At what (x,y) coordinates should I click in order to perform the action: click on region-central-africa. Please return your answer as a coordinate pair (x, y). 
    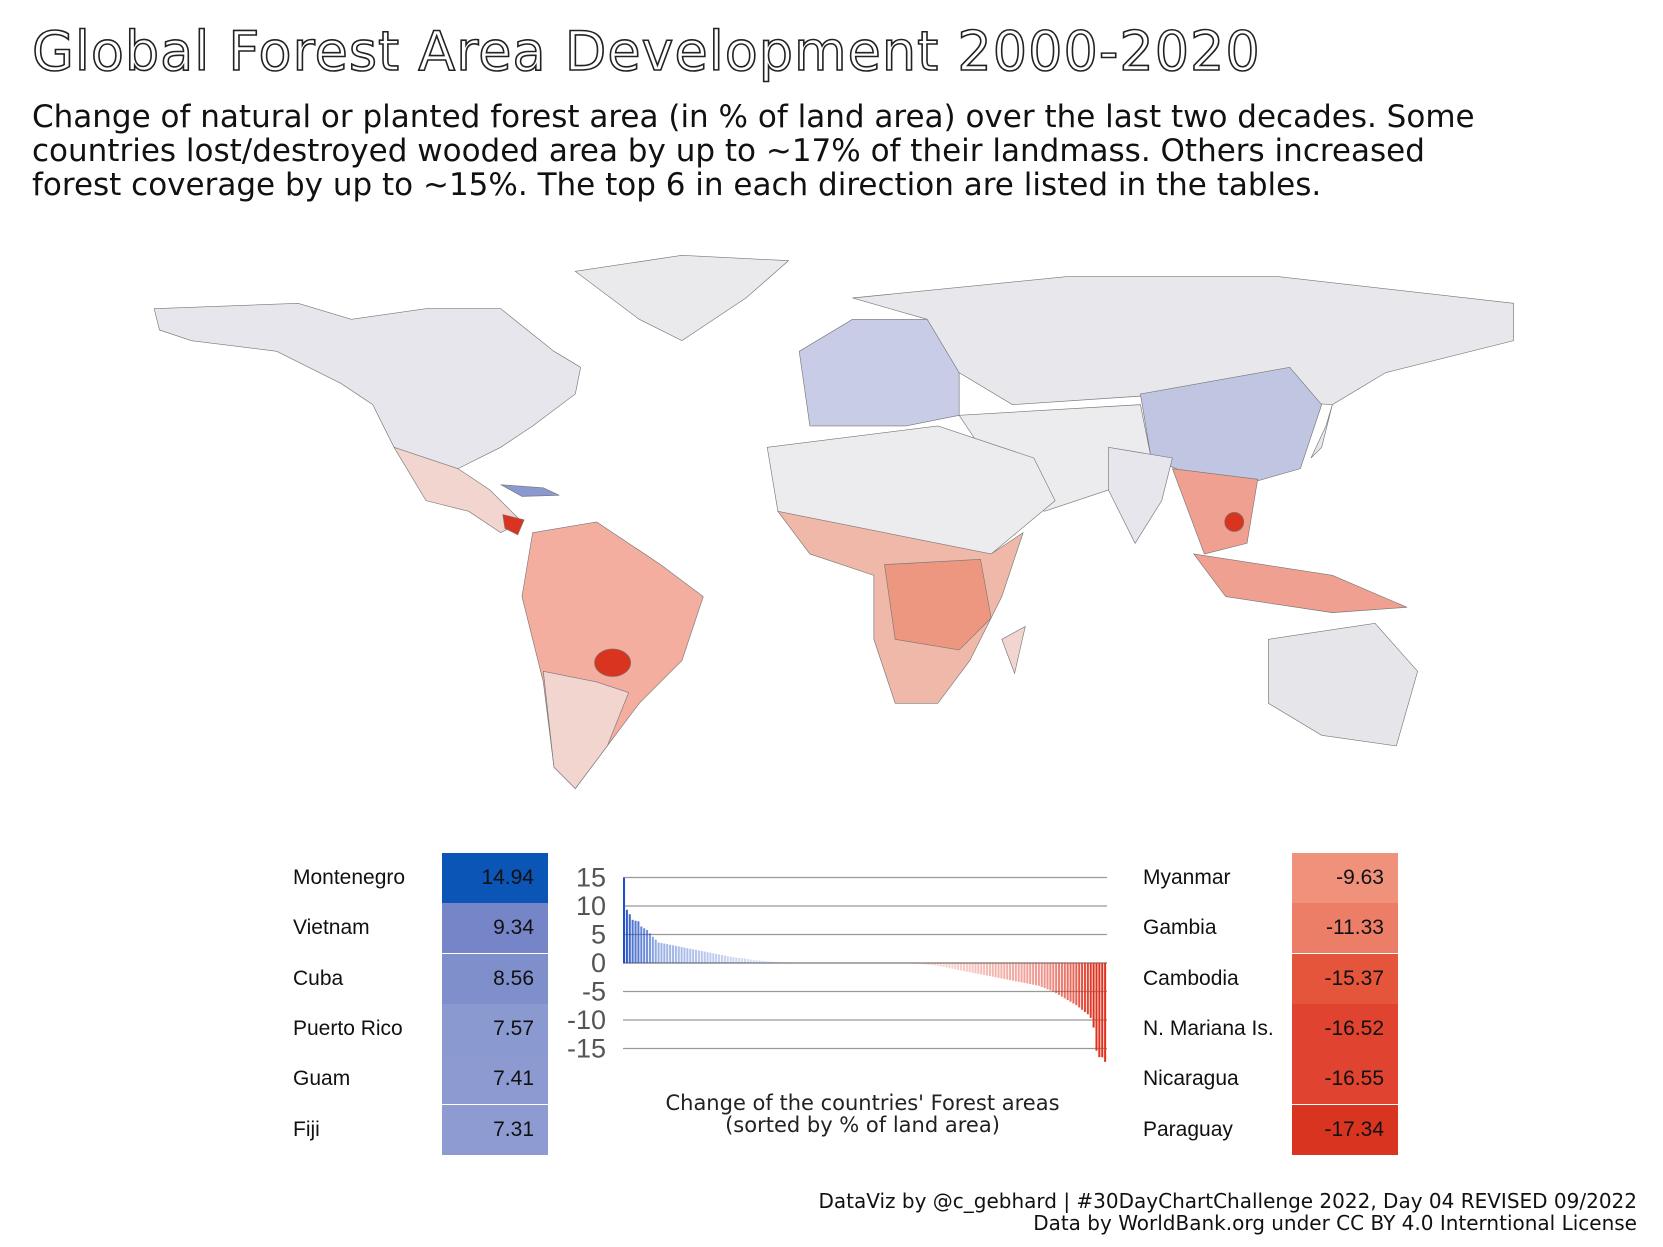
    Looking at the image, I should click on (938, 604).